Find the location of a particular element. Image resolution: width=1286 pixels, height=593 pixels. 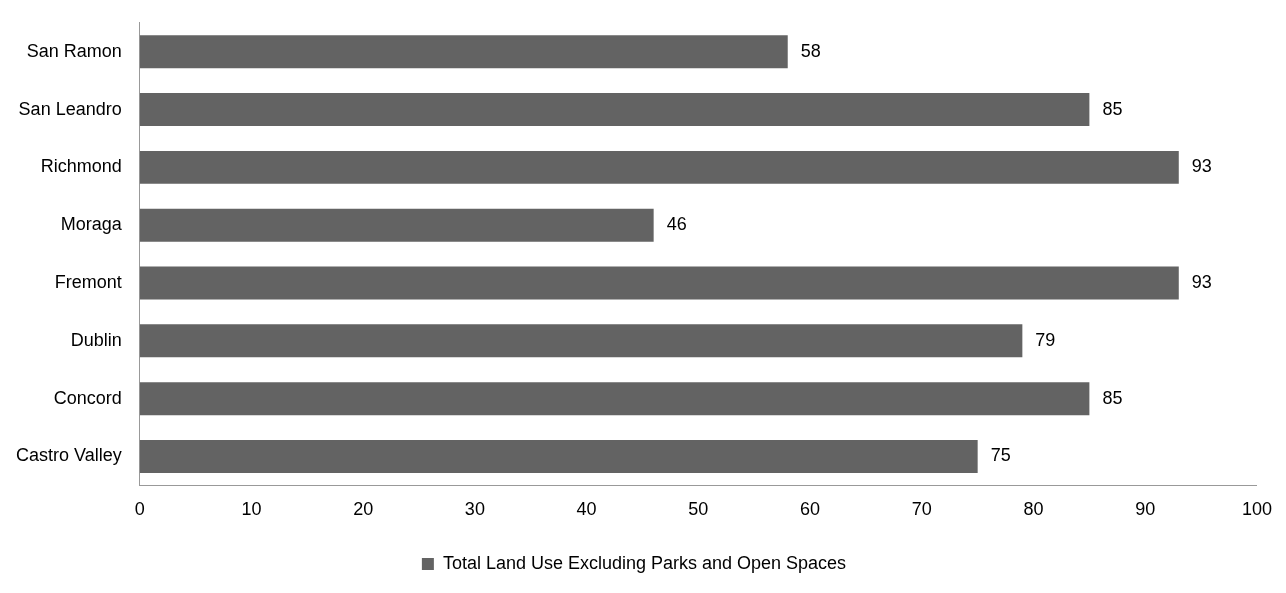

y-tick-label: Richmond is located at coordinates (81, 166).